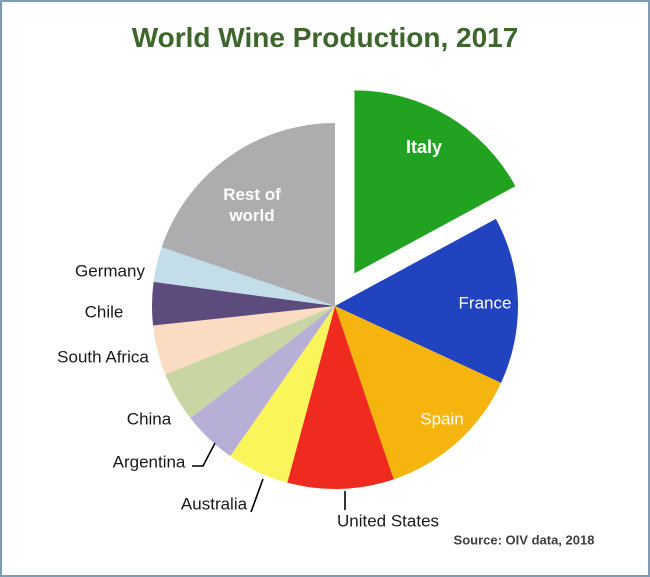 This screenshot has width=650, height=577. What do you see at coordinates (426, 300) in the screenshot?
I see `pie-slice-france` at bounding box center [426, 300].